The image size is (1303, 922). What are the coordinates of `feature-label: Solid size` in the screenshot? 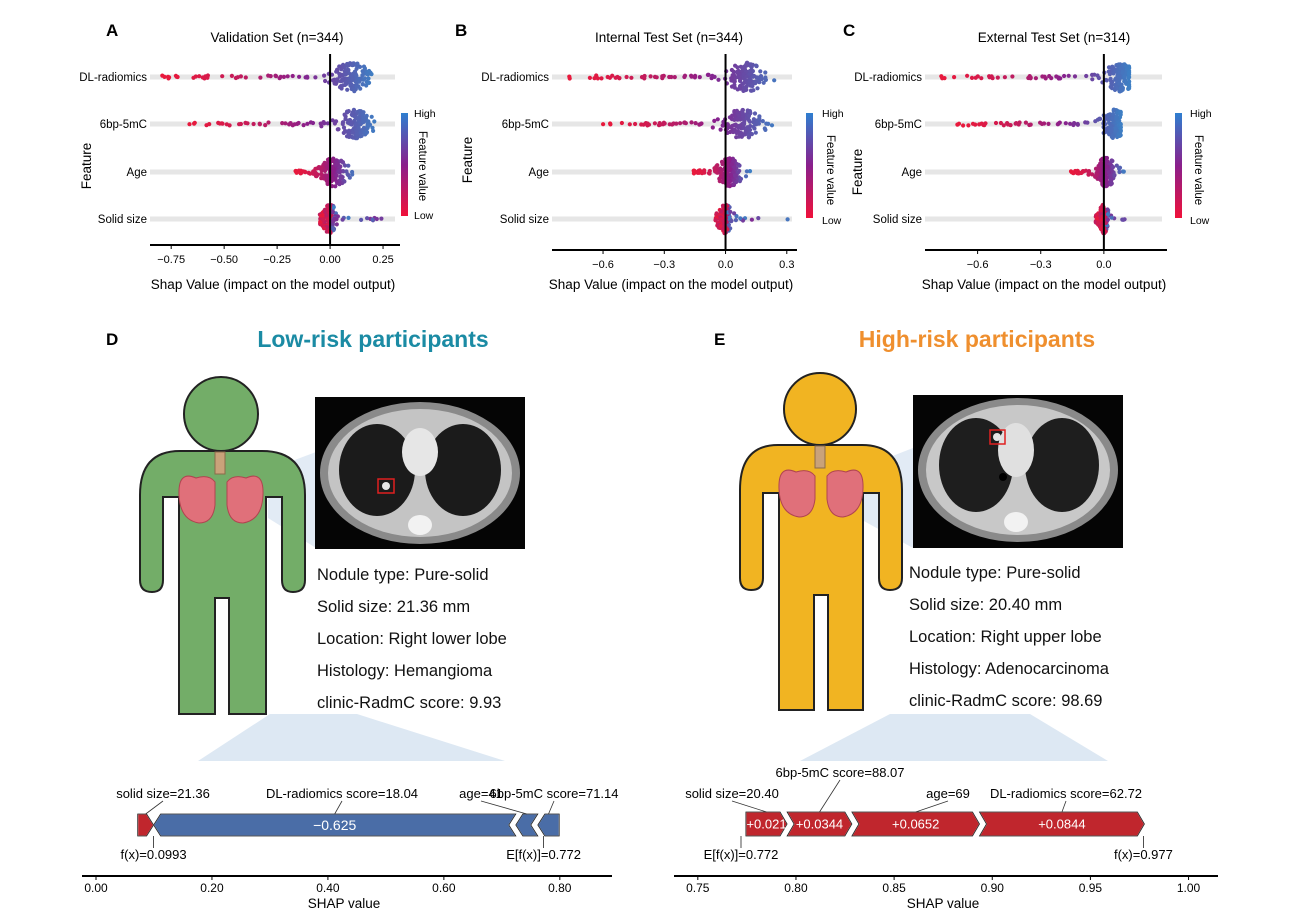 It's located at (122, 220).